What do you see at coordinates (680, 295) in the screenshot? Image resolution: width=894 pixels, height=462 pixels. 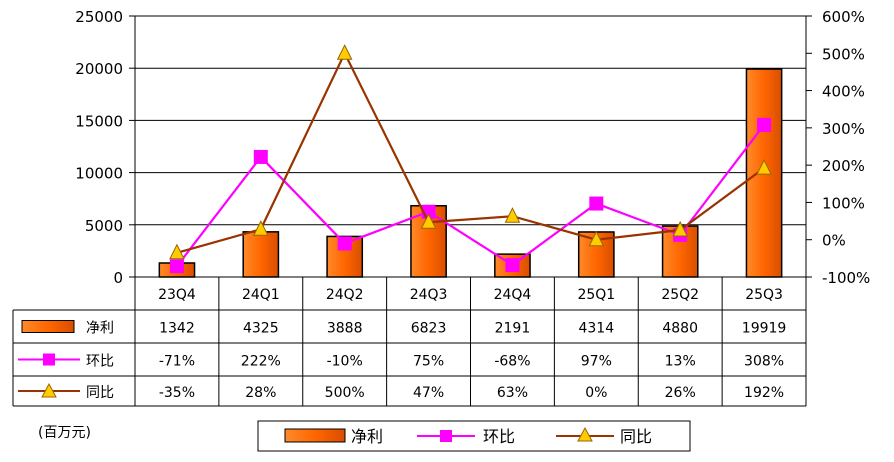 I see `category-label: 25Q2` at bounding box center [680, 295].